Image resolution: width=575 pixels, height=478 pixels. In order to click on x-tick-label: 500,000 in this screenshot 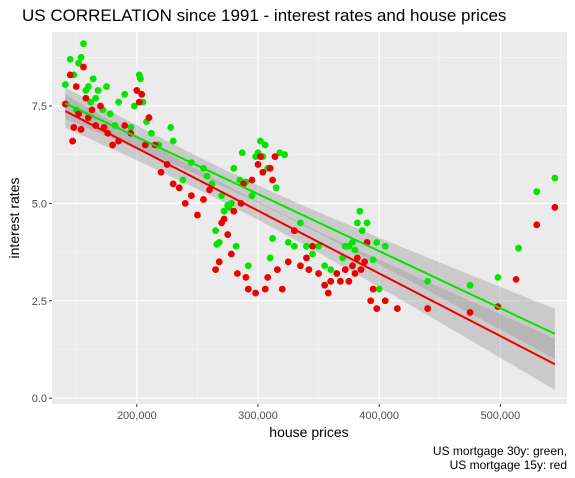, I will do `click(500, 416)`.